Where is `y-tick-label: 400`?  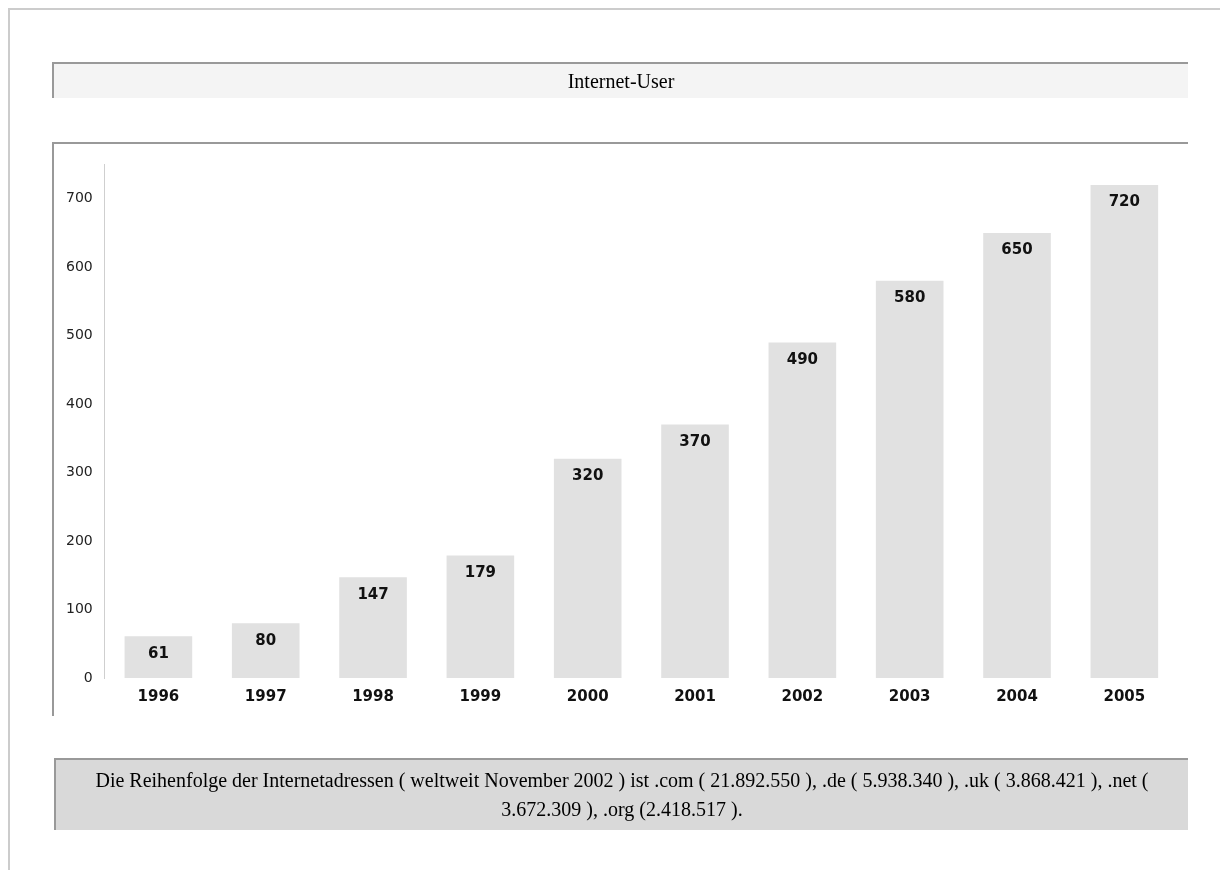 y-tick-label: 400 is located at coordinates (79, 402).